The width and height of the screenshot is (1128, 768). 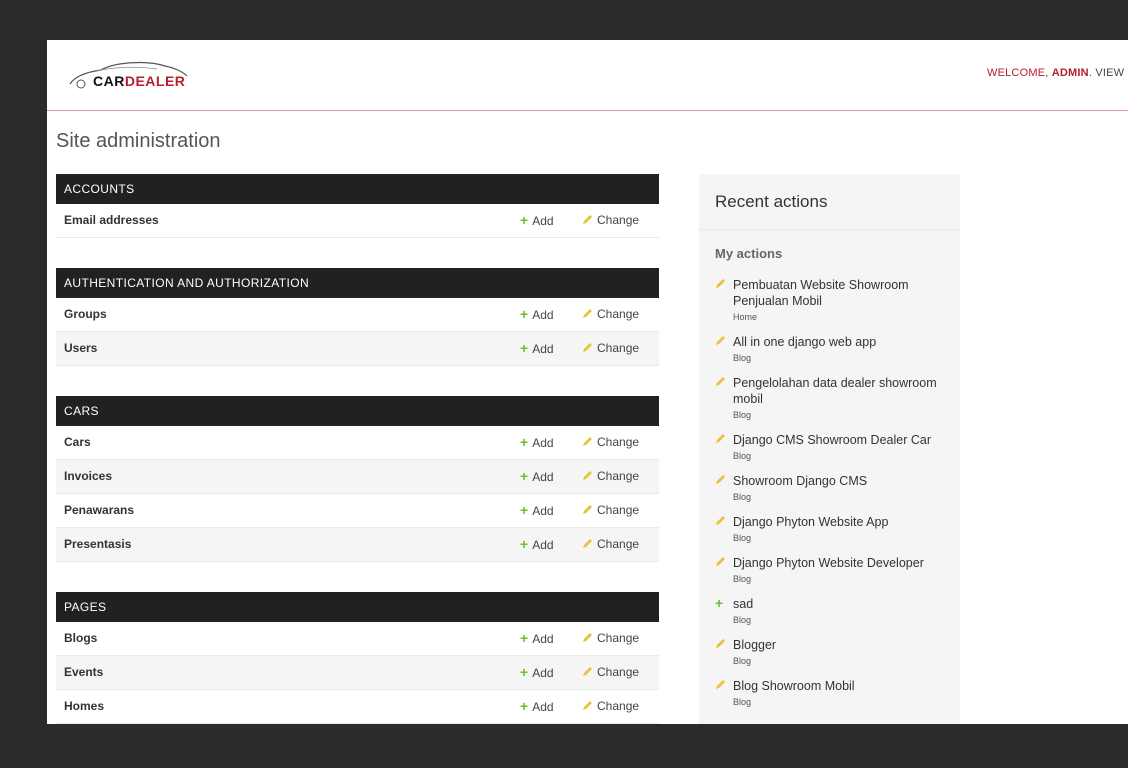 I want to click on car-silhouette-icon, so click(x=128, y=75).